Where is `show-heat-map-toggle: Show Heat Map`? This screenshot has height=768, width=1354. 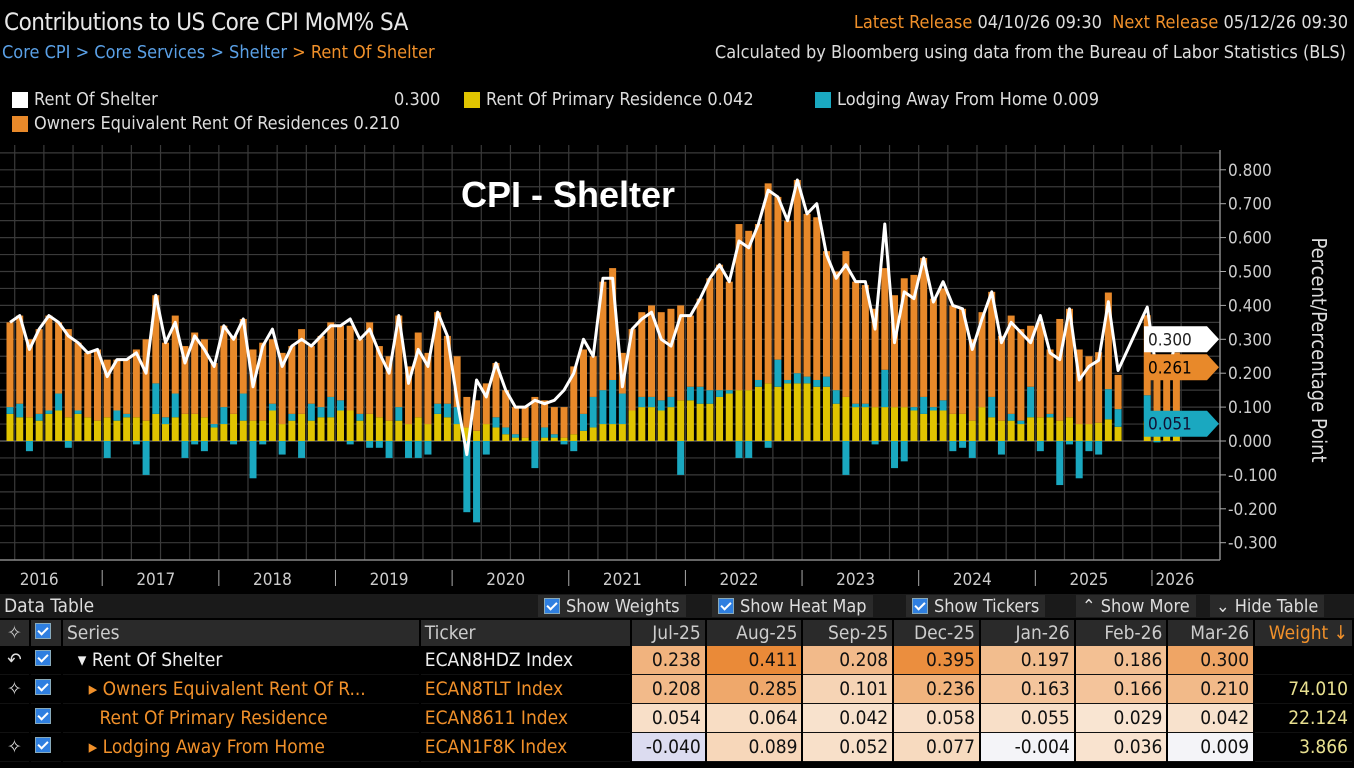
show-heat-map-toggle: Show Heat Map is located at coordinates (792, 606).